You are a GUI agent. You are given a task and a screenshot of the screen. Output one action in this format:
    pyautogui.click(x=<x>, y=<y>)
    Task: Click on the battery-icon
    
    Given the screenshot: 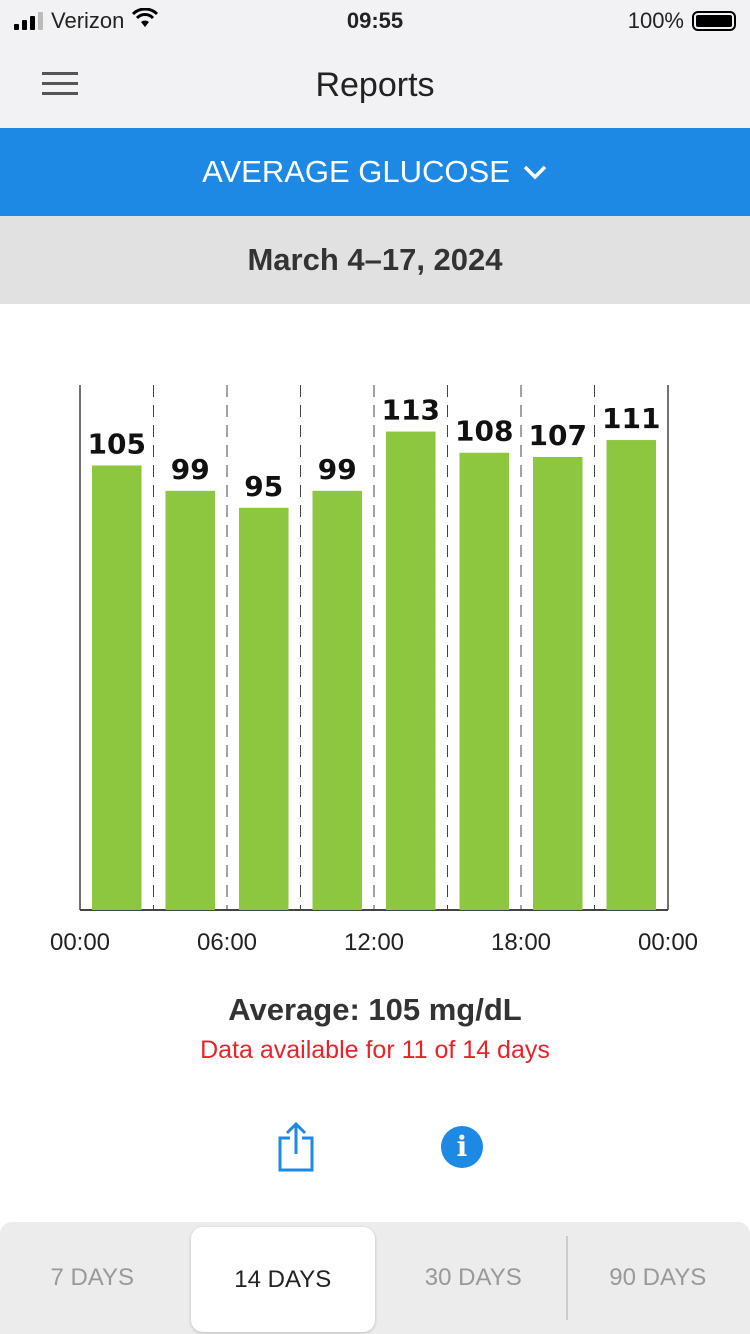 What is the action you would take?
    pyautogui.click(x=714, y=21)
    